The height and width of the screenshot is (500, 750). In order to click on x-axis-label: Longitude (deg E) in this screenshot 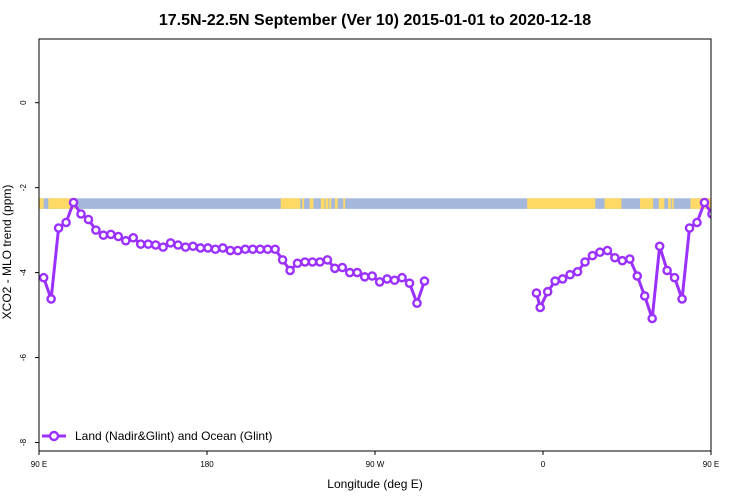, I will do `click(374, 484)`.